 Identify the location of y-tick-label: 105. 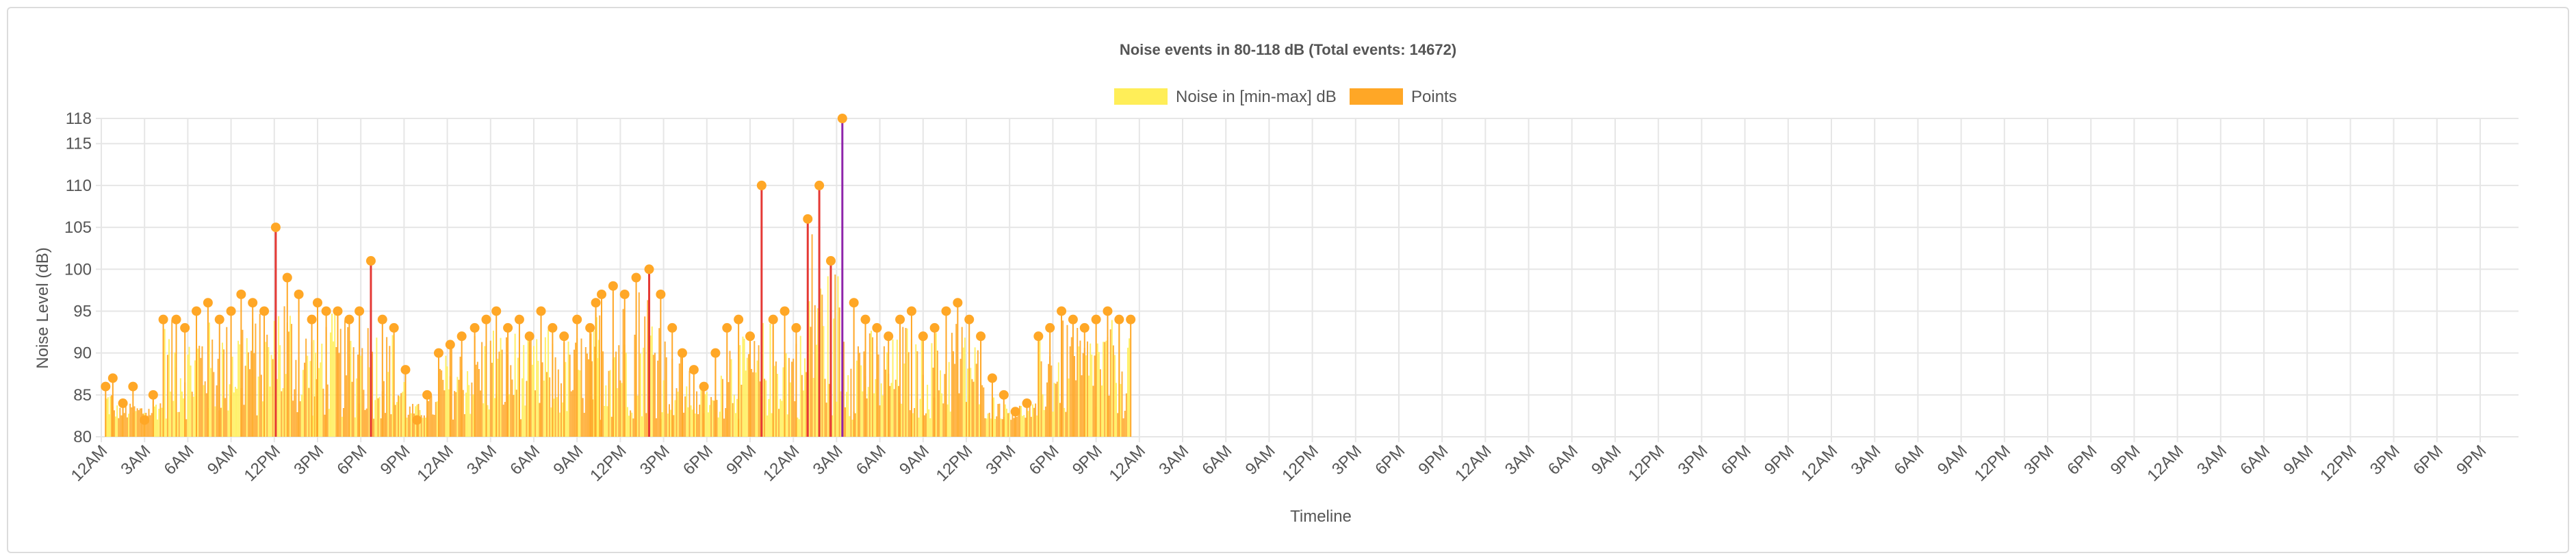
(78, 228).